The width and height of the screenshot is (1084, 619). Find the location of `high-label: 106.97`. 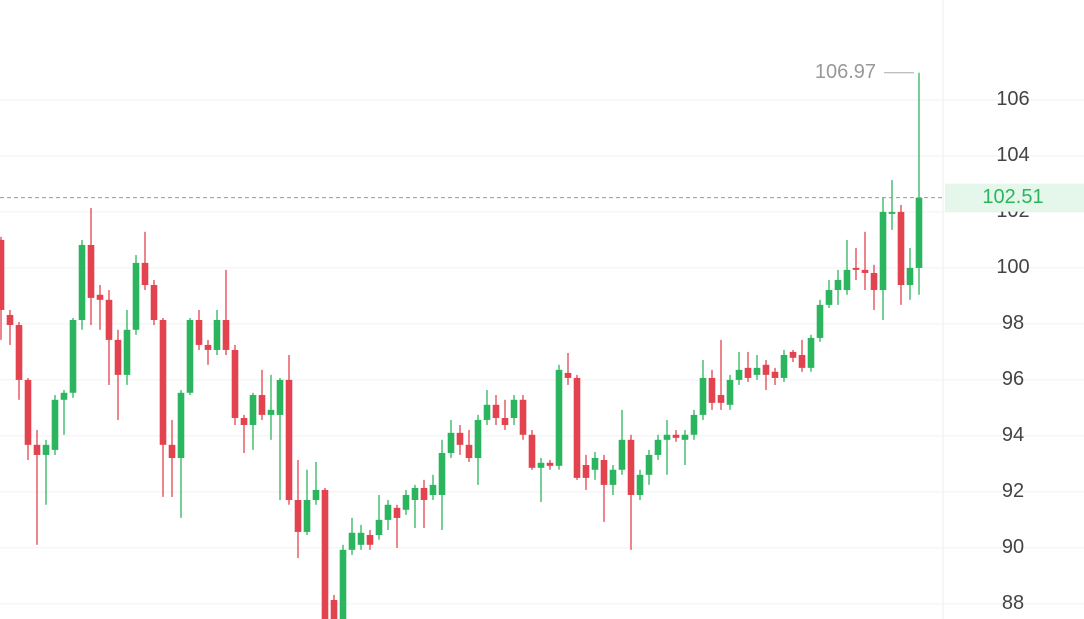

high-label: 106.97 is located at coordinates (845, 72).